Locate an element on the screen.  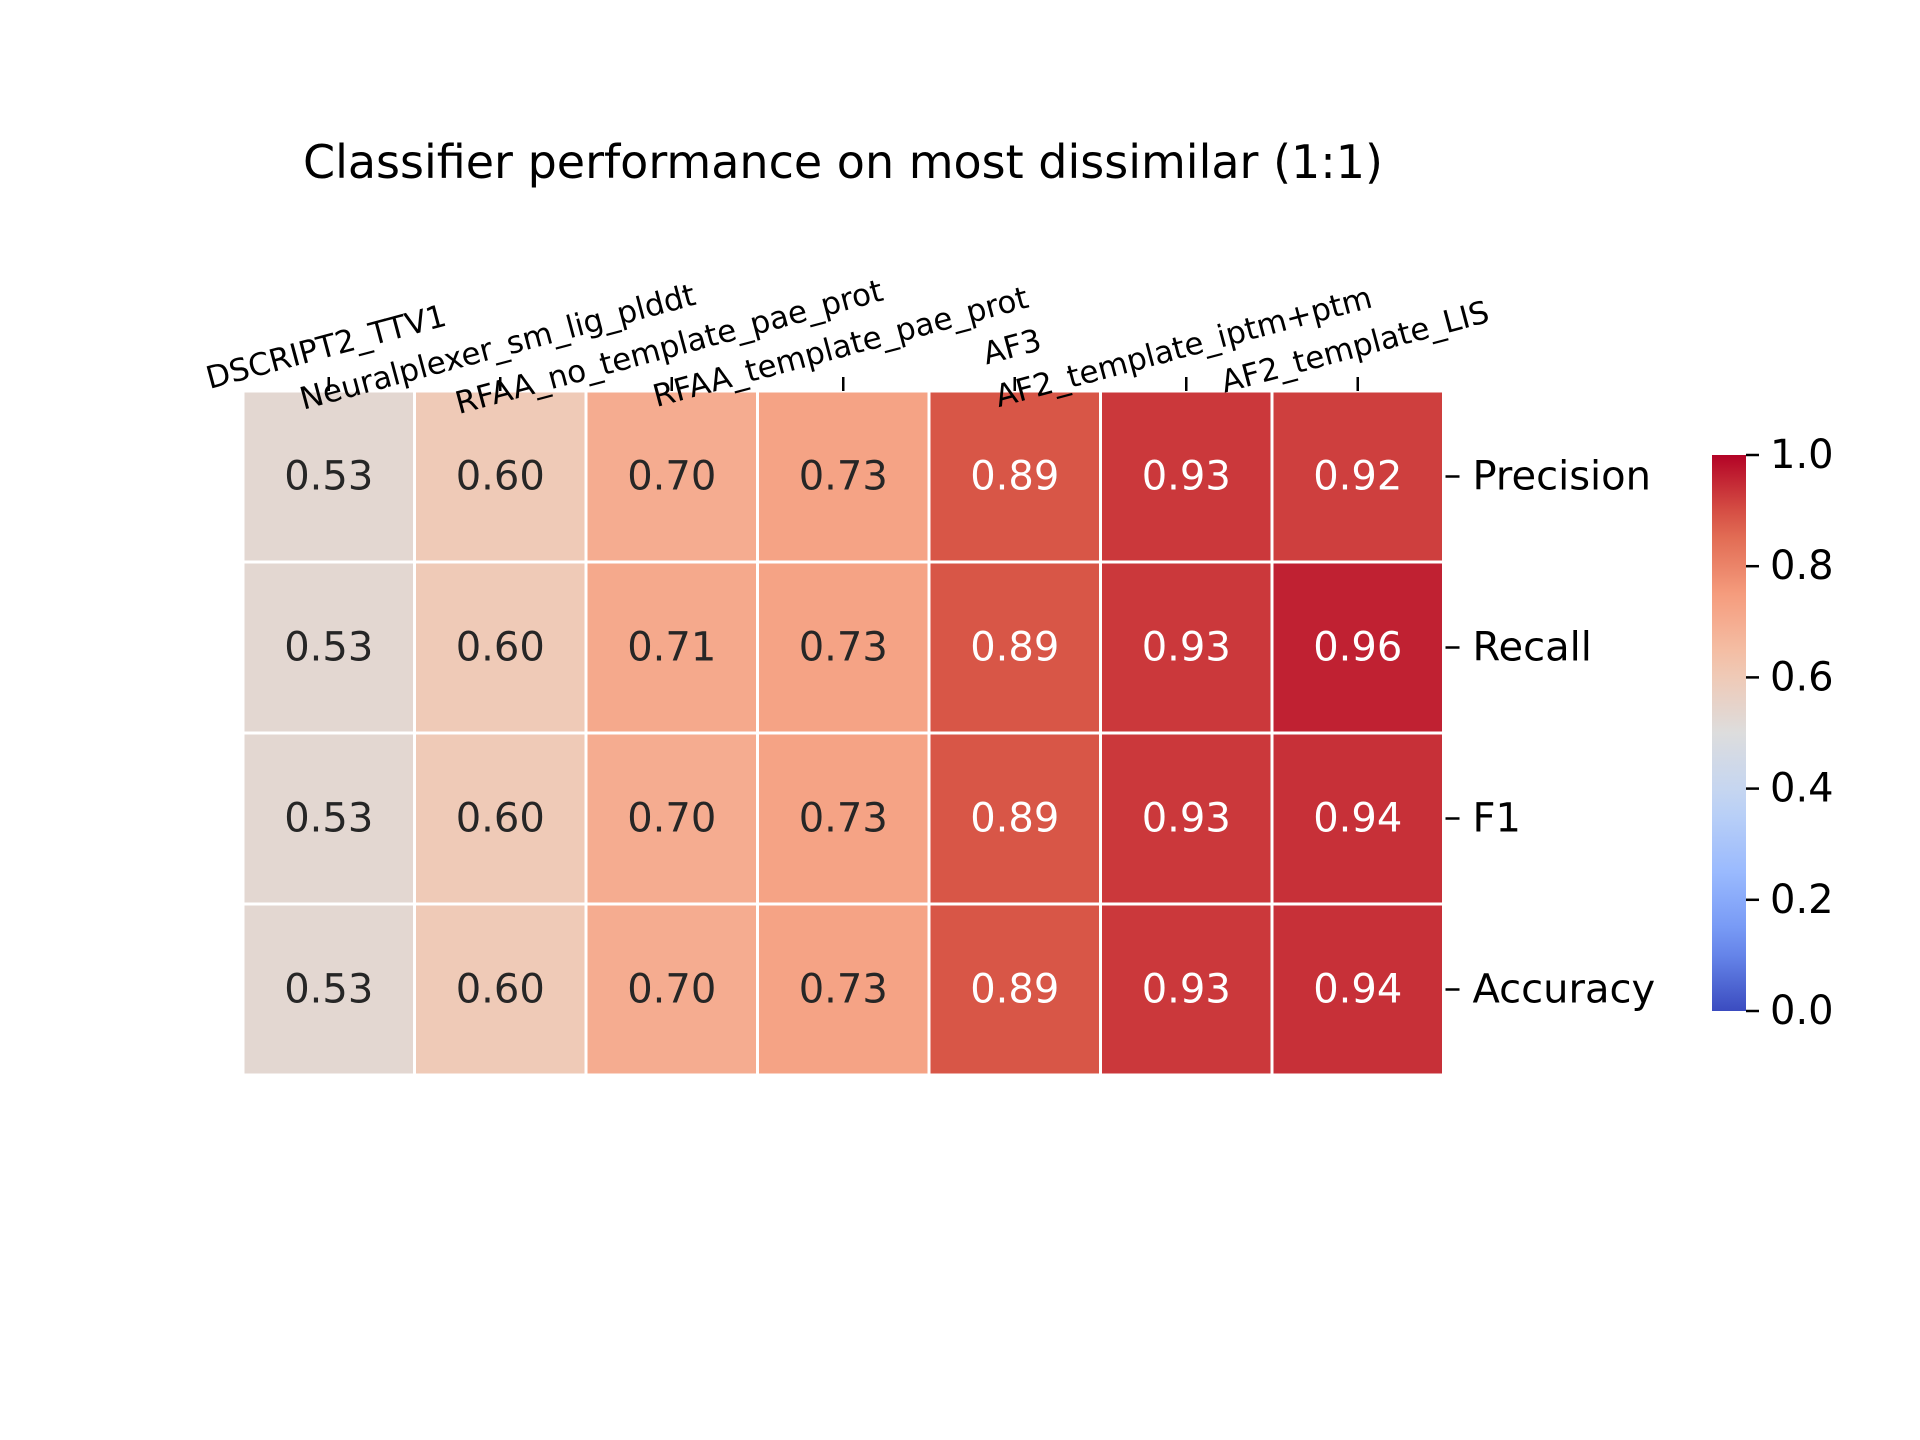
x-tick-label: AF3 is located at coordinates (1012, 347).